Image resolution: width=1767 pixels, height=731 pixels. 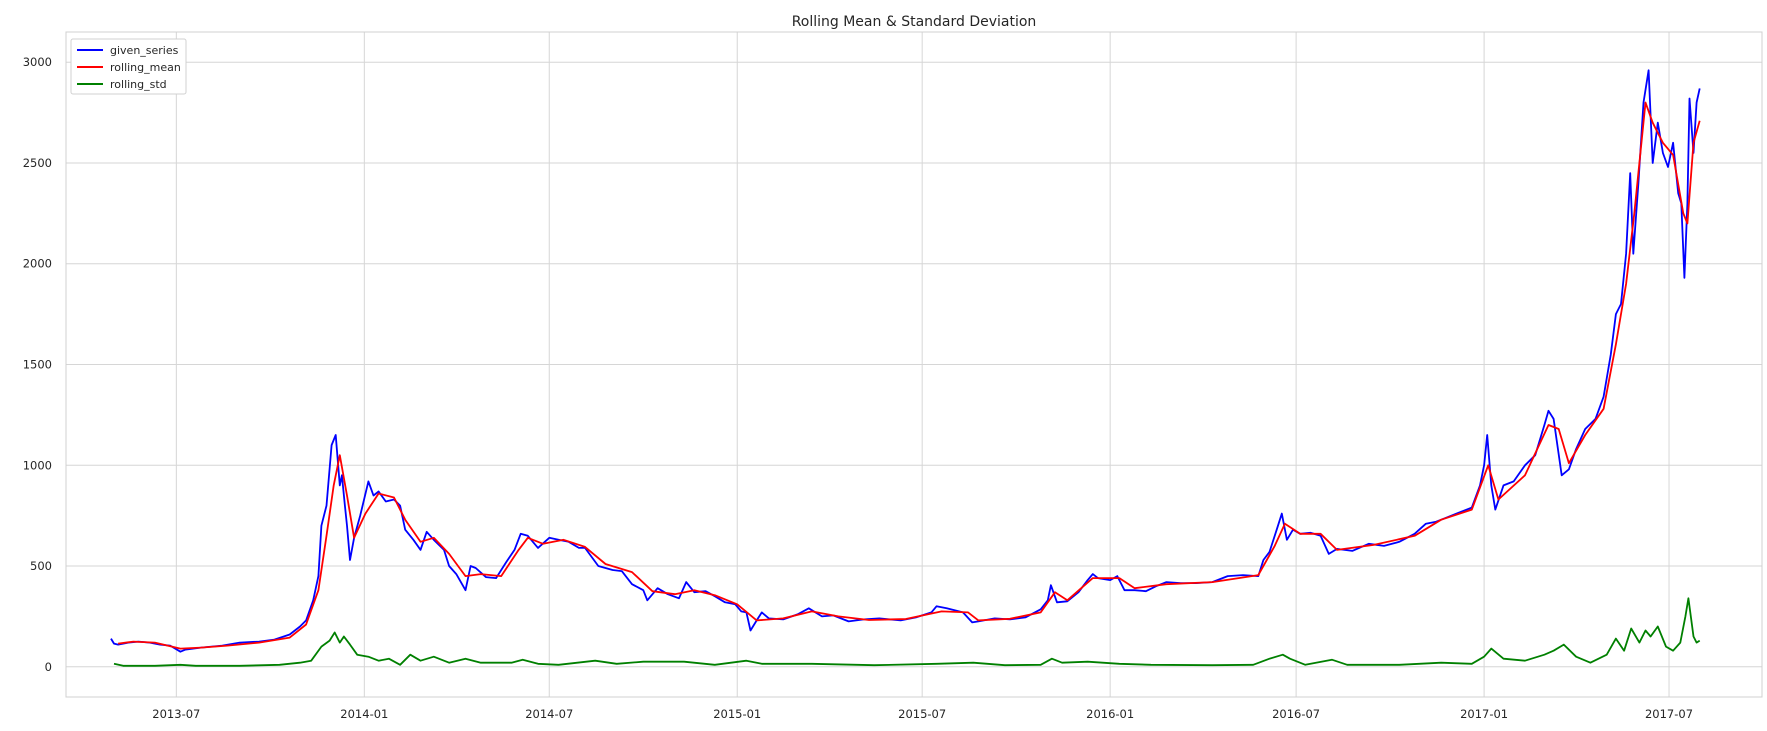 What do you see at coordinates (1669, 714) in the screenshot?
I see `x-tick-label: 2017-07` at bounding box center [1669, 714].